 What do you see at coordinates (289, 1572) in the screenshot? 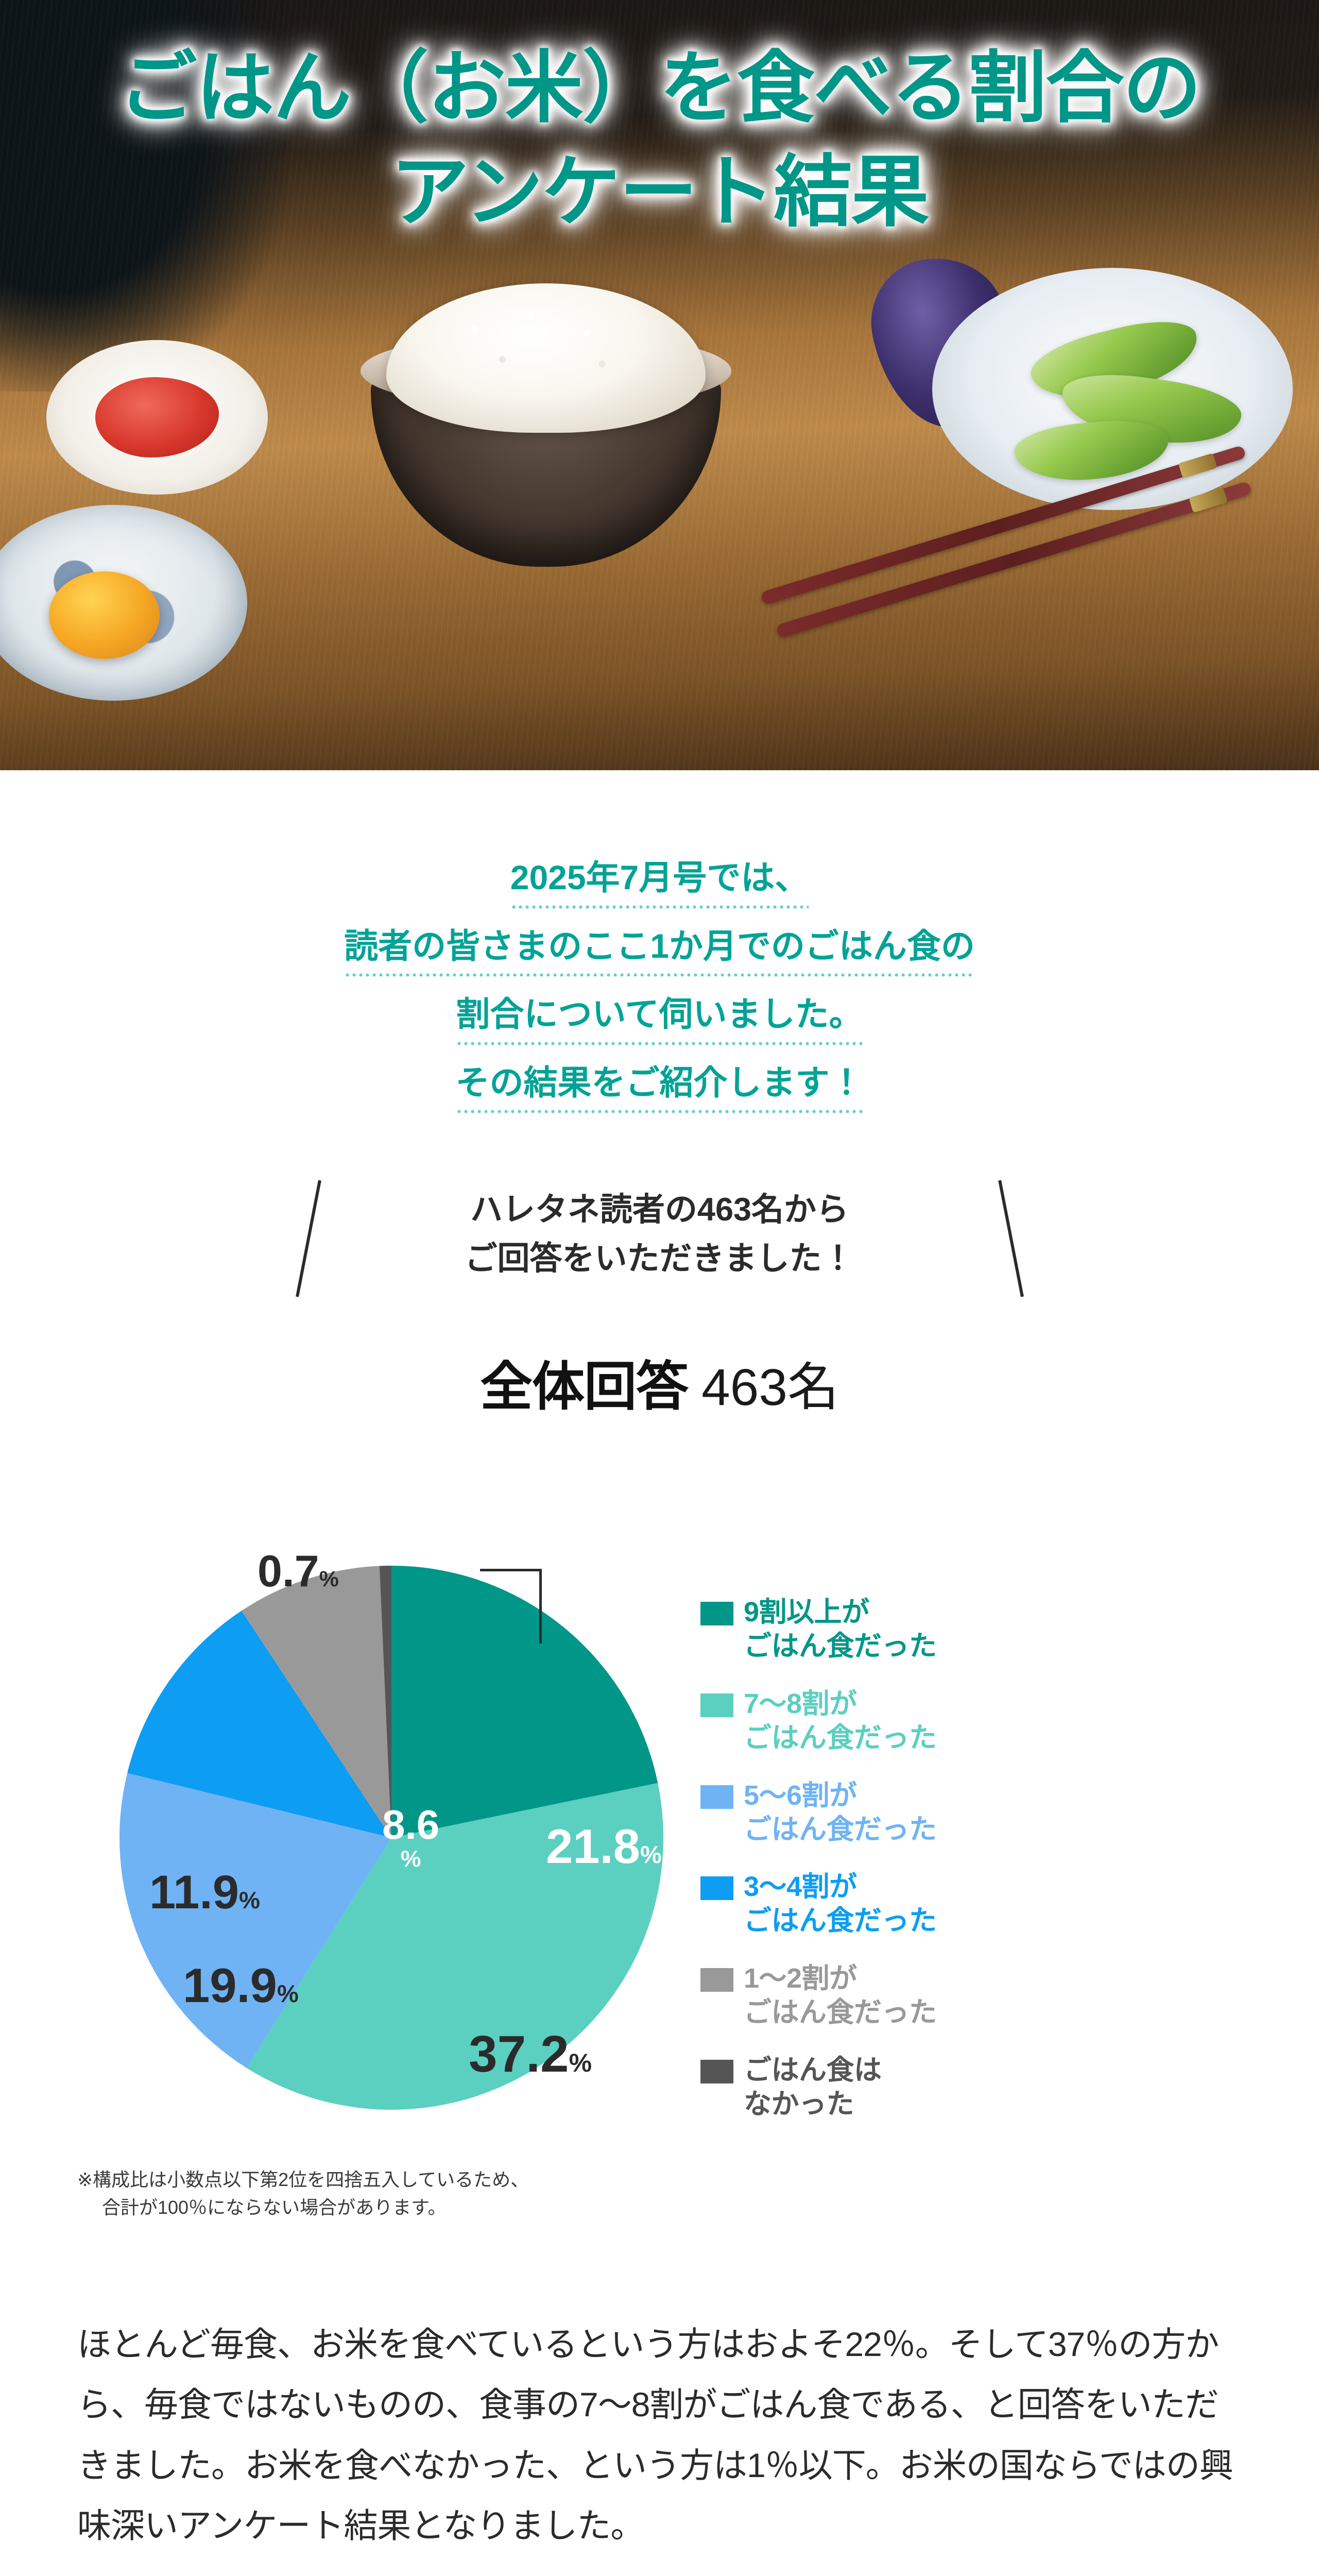
I see `pie-value-5: 0.7` at bounding box center [289, 1572].